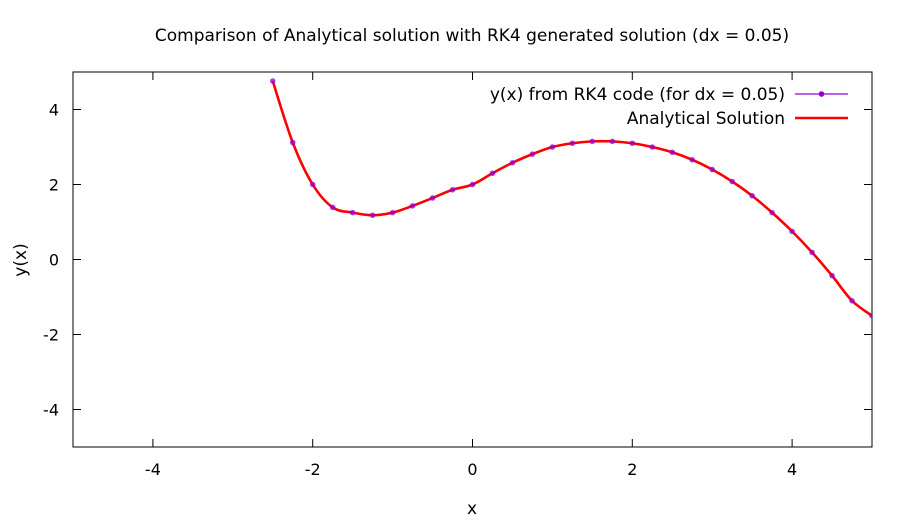 This screenshot has height=525, width=904. I want to click on legend-marker-rk4, so click(821, 94).